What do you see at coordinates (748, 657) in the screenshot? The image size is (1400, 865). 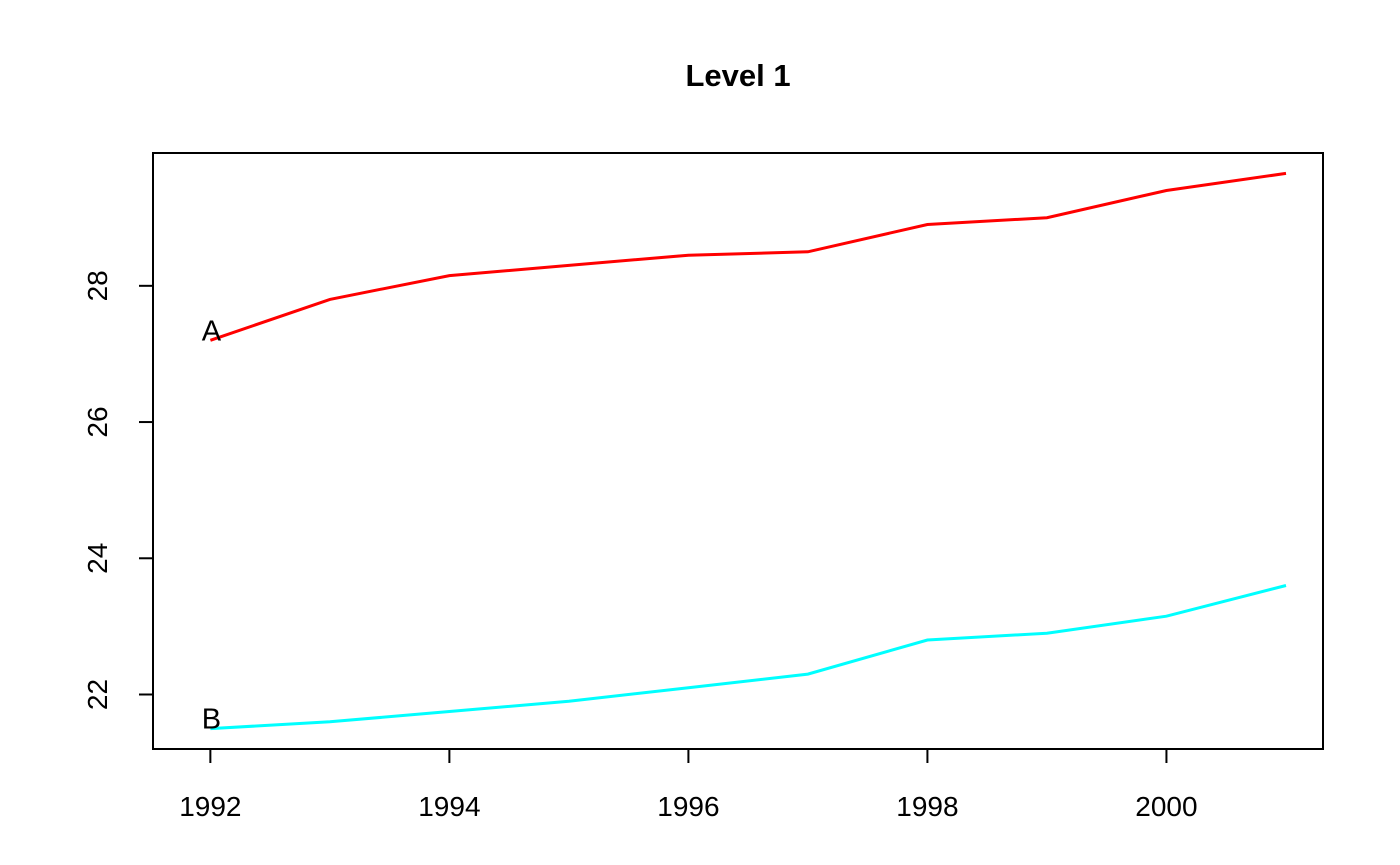 I see `series-line-B` at bounding box center [748, 657].